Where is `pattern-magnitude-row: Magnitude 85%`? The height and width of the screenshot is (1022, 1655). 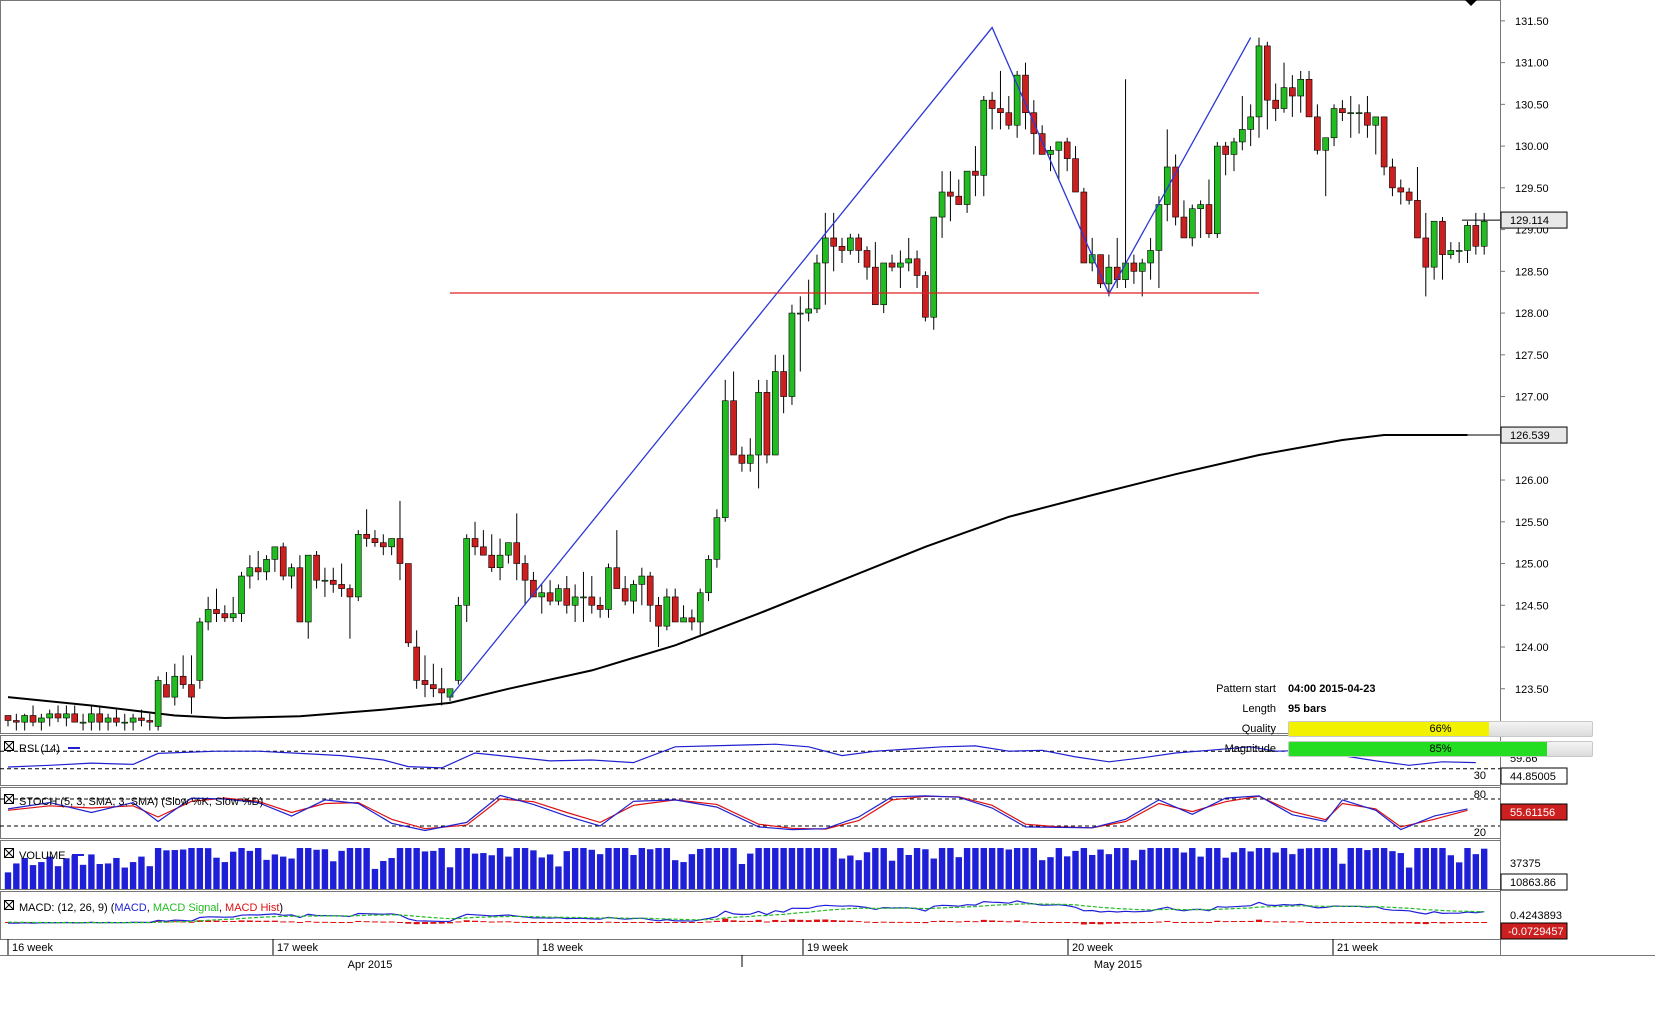 pattern-magnitude-row: Magnitude 85% is located at coordinates (1366, 749).